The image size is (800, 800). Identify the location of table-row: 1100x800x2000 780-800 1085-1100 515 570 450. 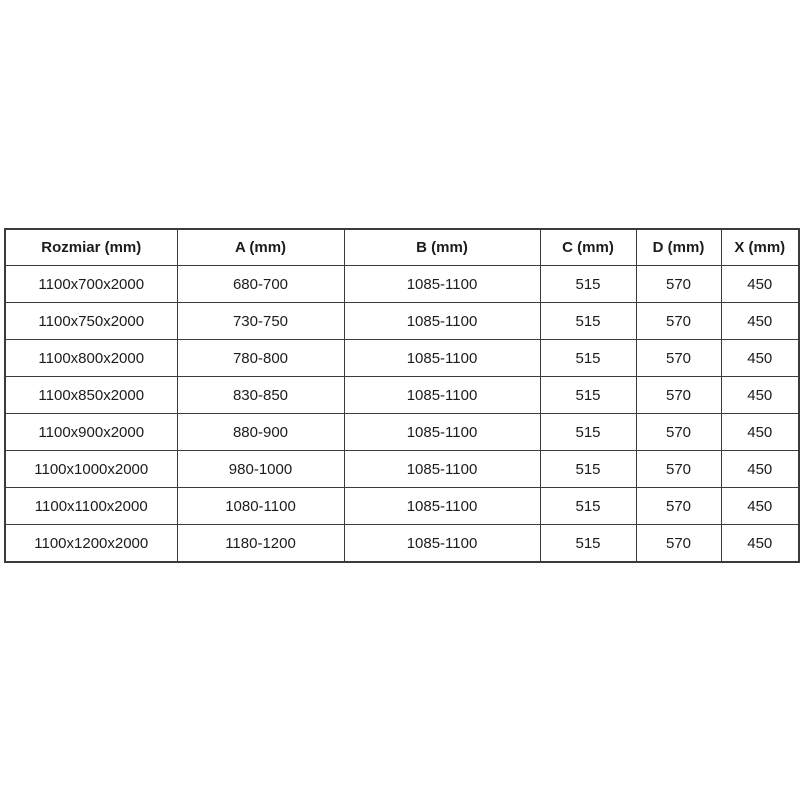
(402, 358).